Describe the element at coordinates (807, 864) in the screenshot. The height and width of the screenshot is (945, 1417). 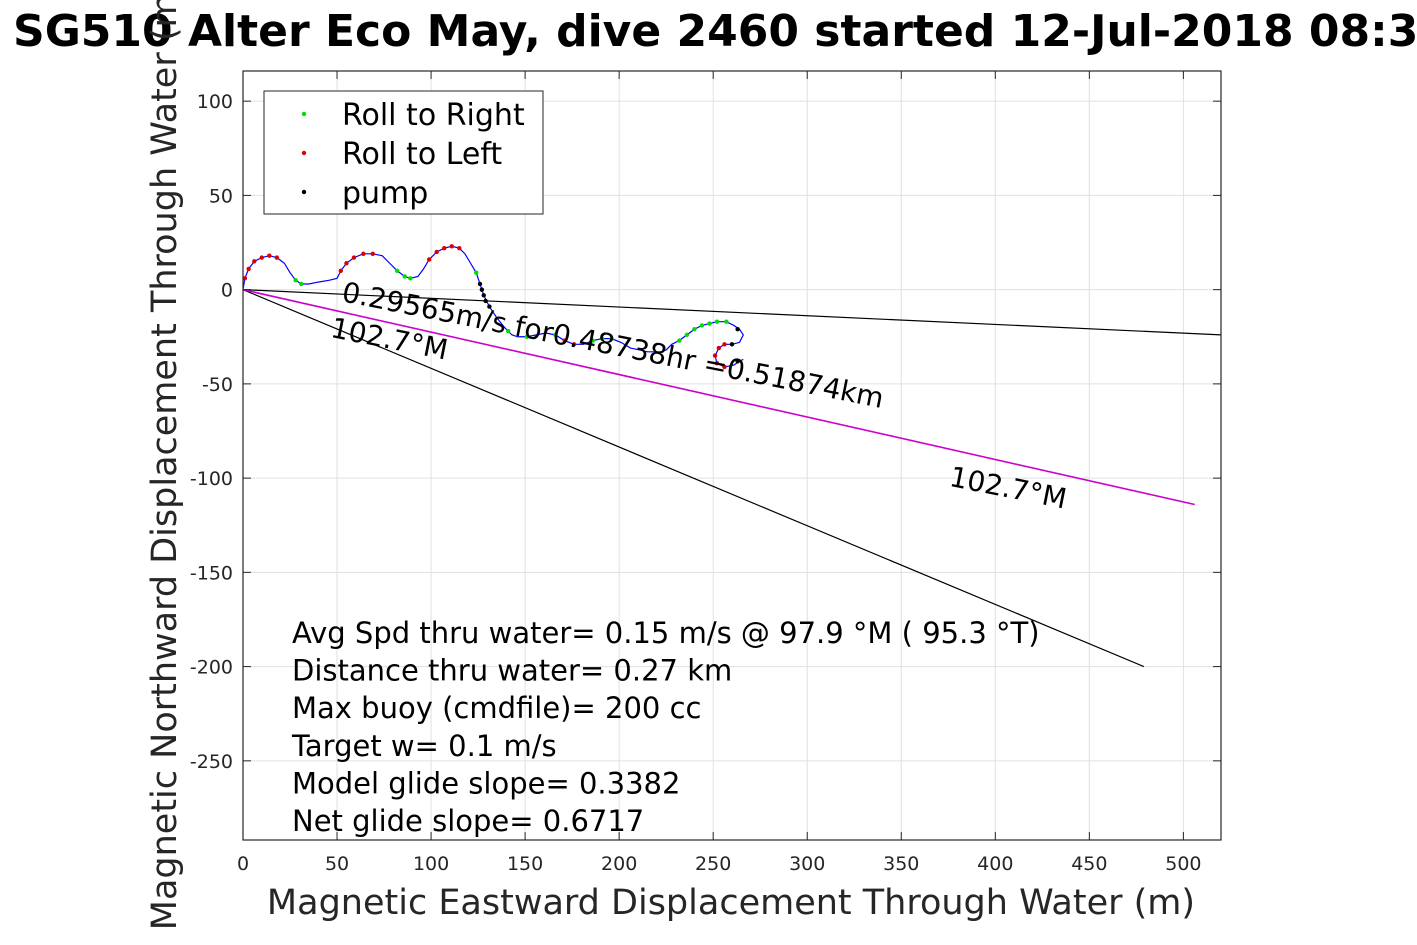
I see `x-tick-label: 300` at that location.